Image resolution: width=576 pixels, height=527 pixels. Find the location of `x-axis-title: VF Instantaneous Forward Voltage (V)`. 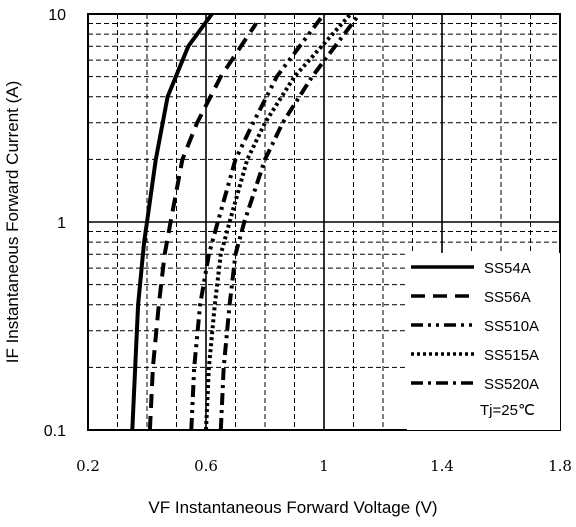

x-axis-title: VF Instantaneous Forward Voltage (V) is located at coordinates (292, 507).